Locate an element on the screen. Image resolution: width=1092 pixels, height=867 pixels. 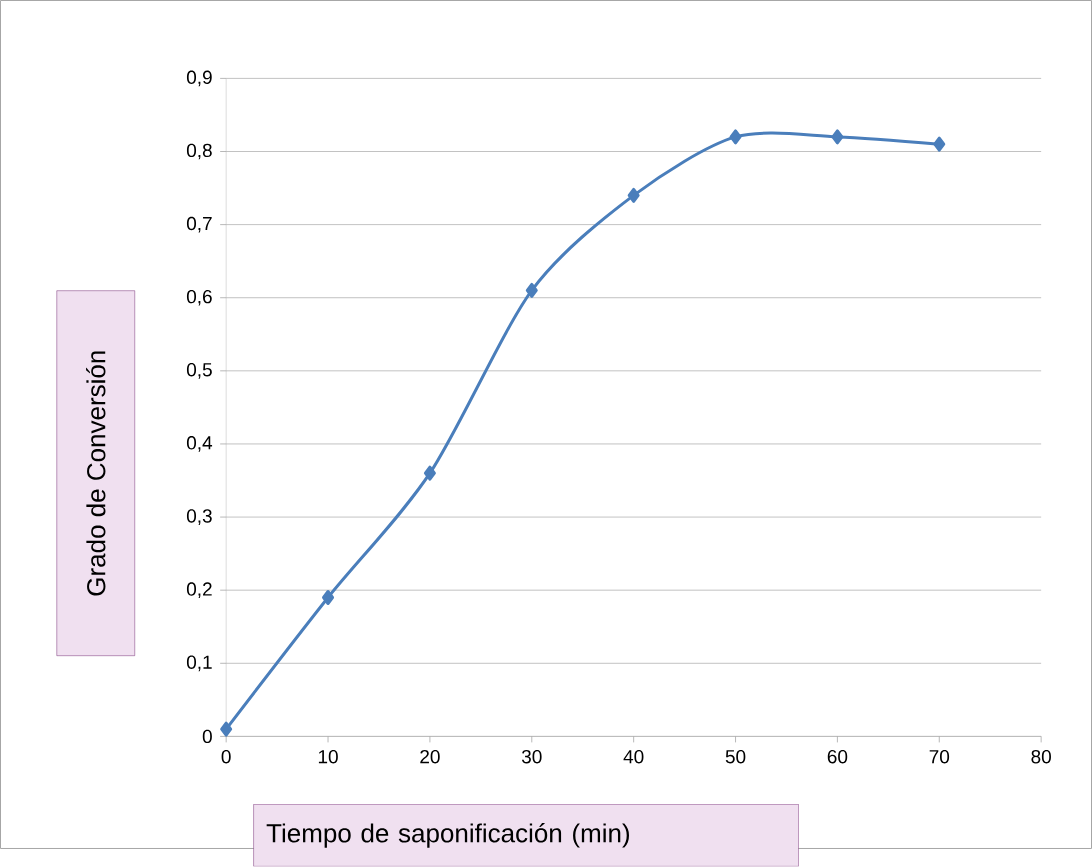
x-tick-label: 60 is located at coordinates (837, 757).